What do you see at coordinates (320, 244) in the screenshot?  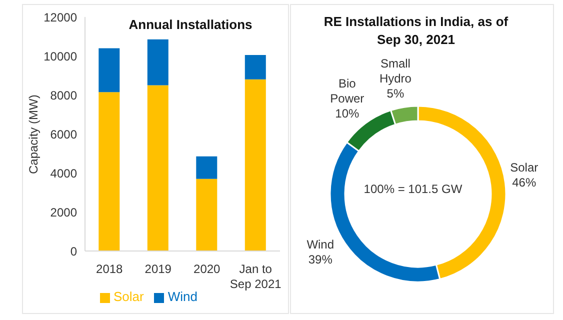 I see `slice-label: Wind` at bounding box center [320, 244].